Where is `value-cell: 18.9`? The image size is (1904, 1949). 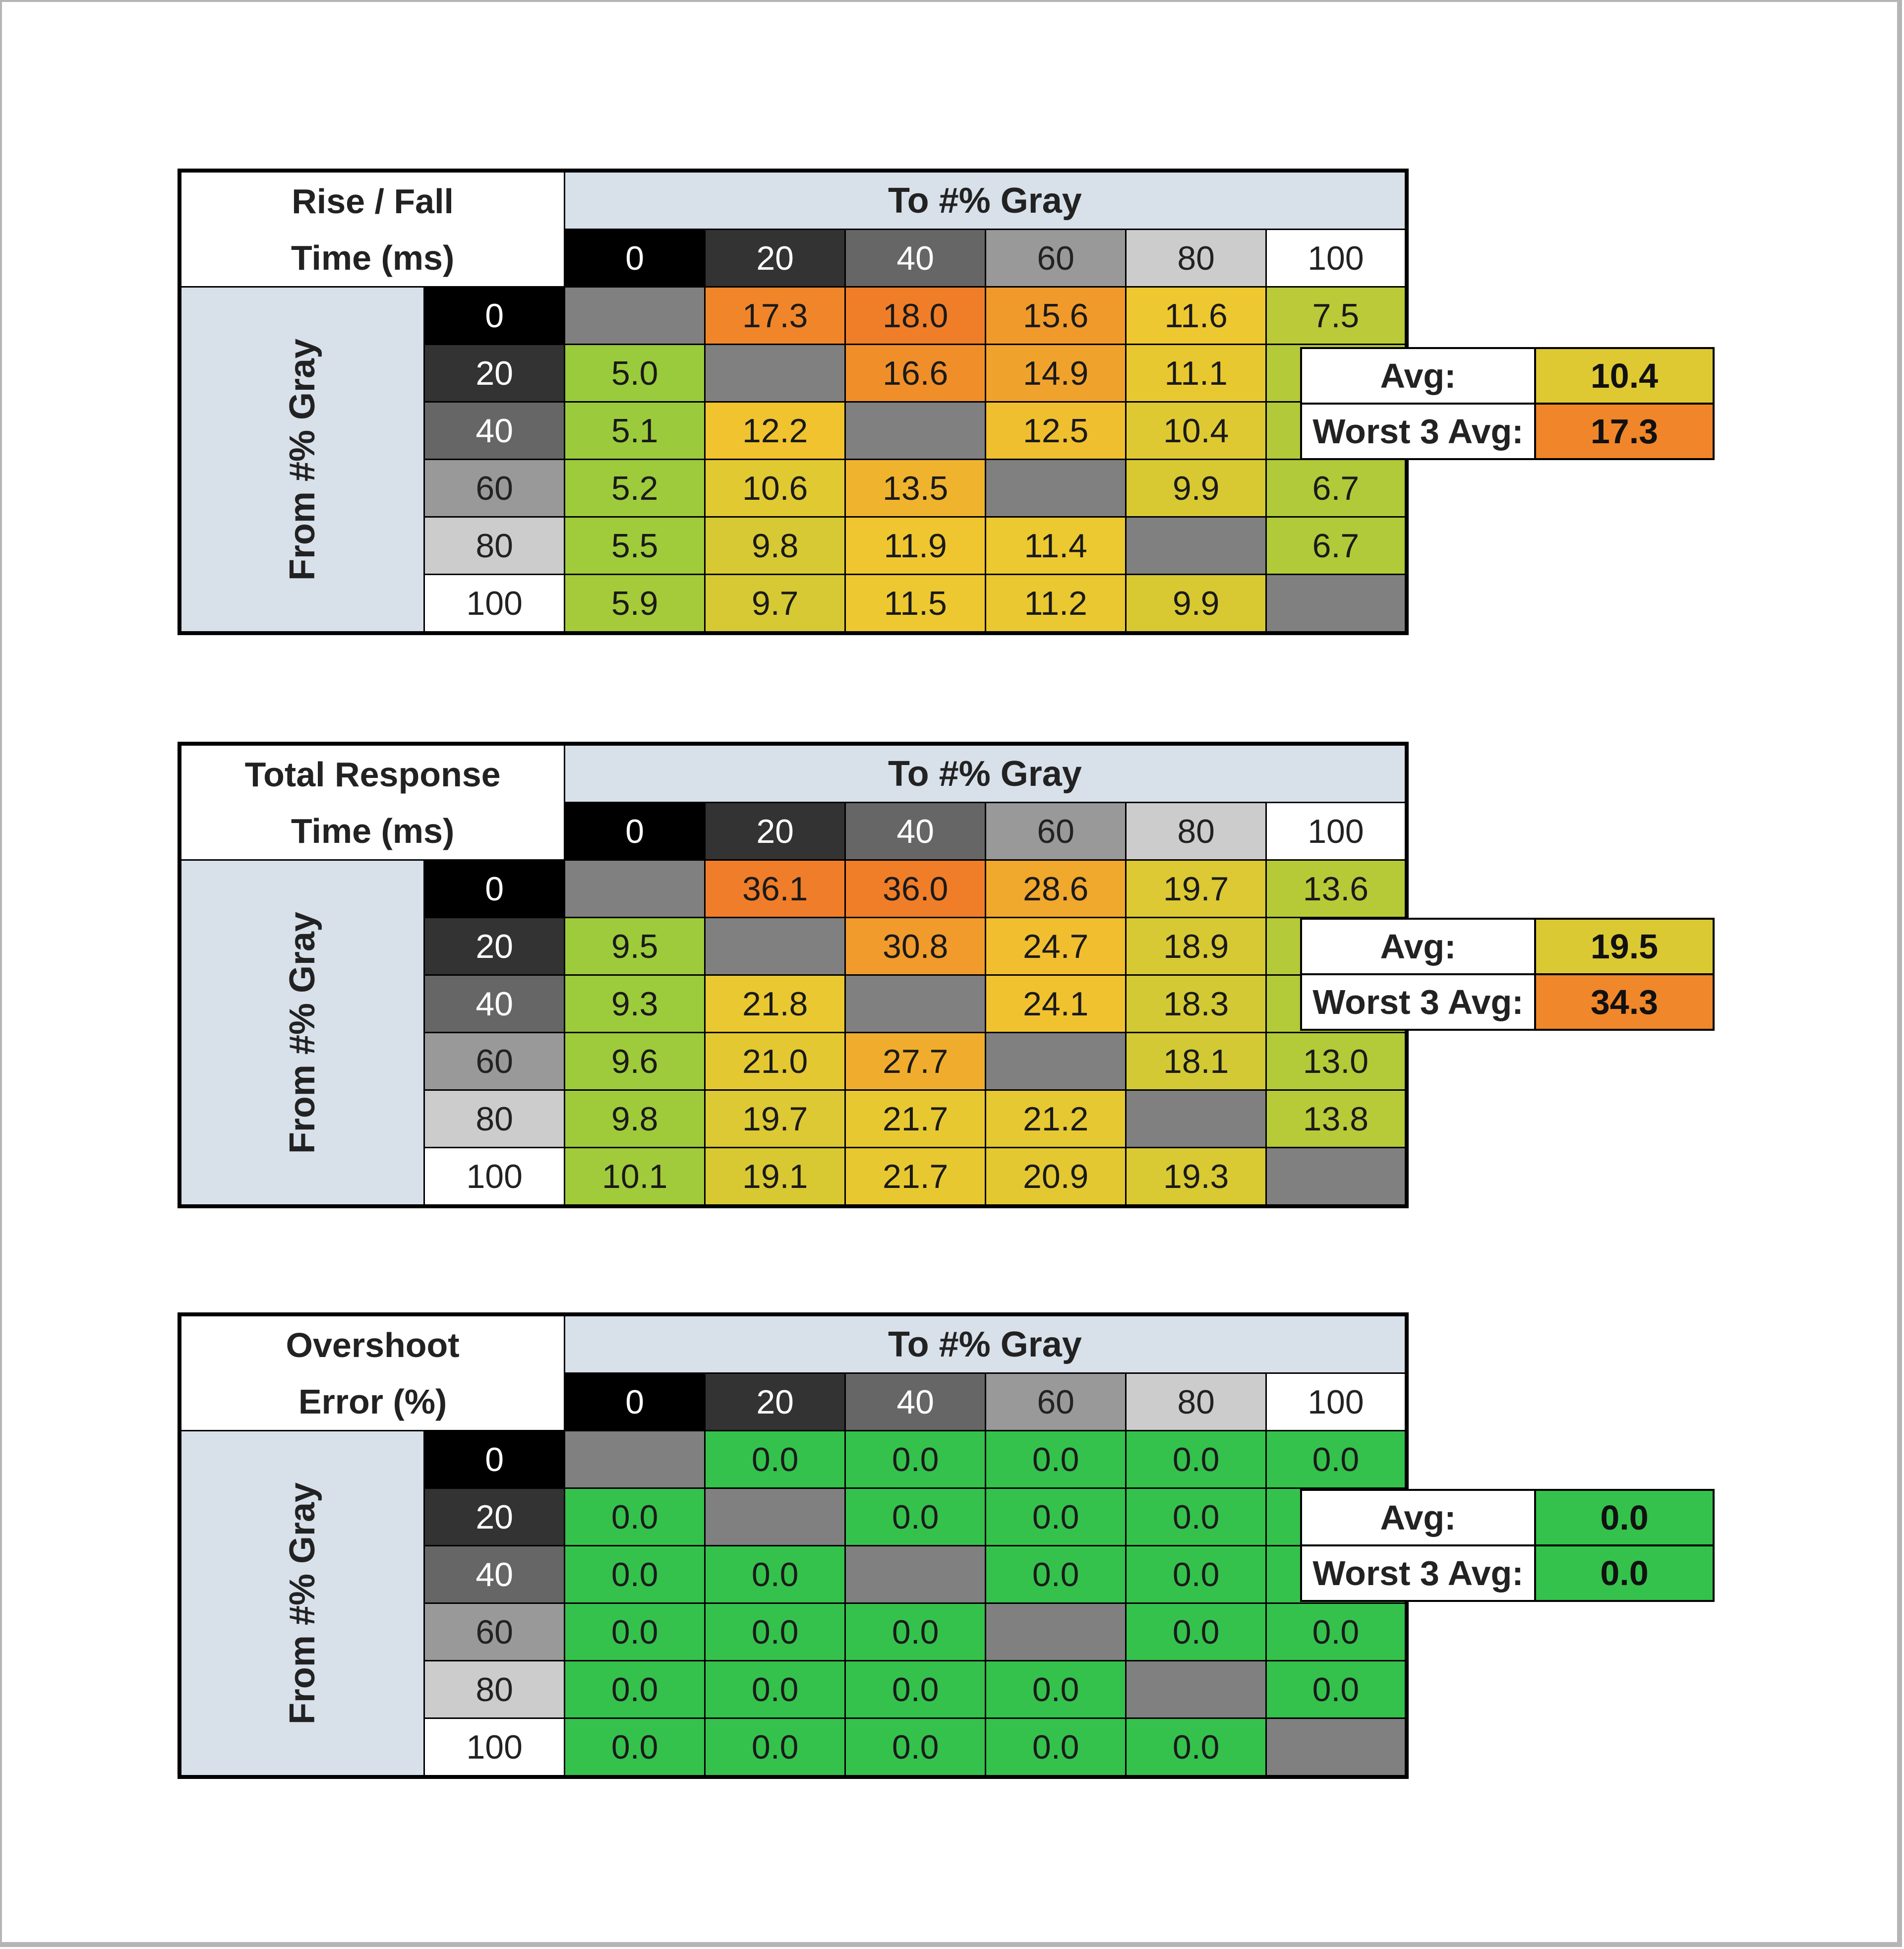 value-cell: 18.9 is located at coordinates (1196, 946).